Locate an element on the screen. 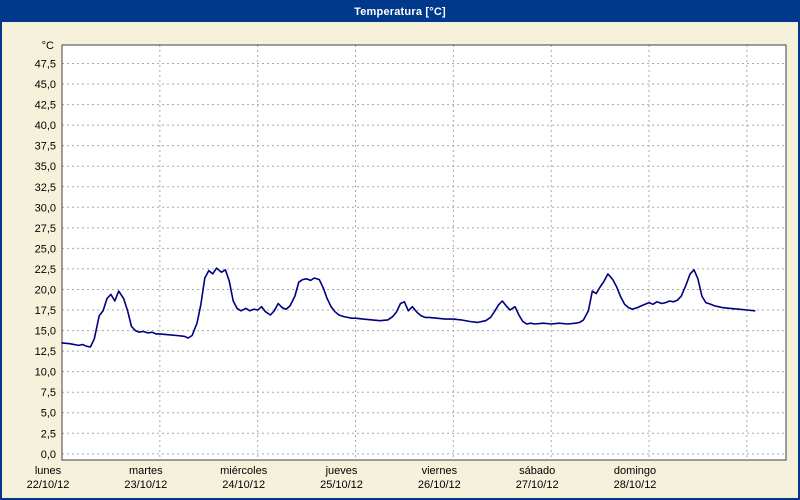 The width and height of the screenshot is (800, 500). x-tick-date-label: 27/10/12 is located at coordinates (537, 485).